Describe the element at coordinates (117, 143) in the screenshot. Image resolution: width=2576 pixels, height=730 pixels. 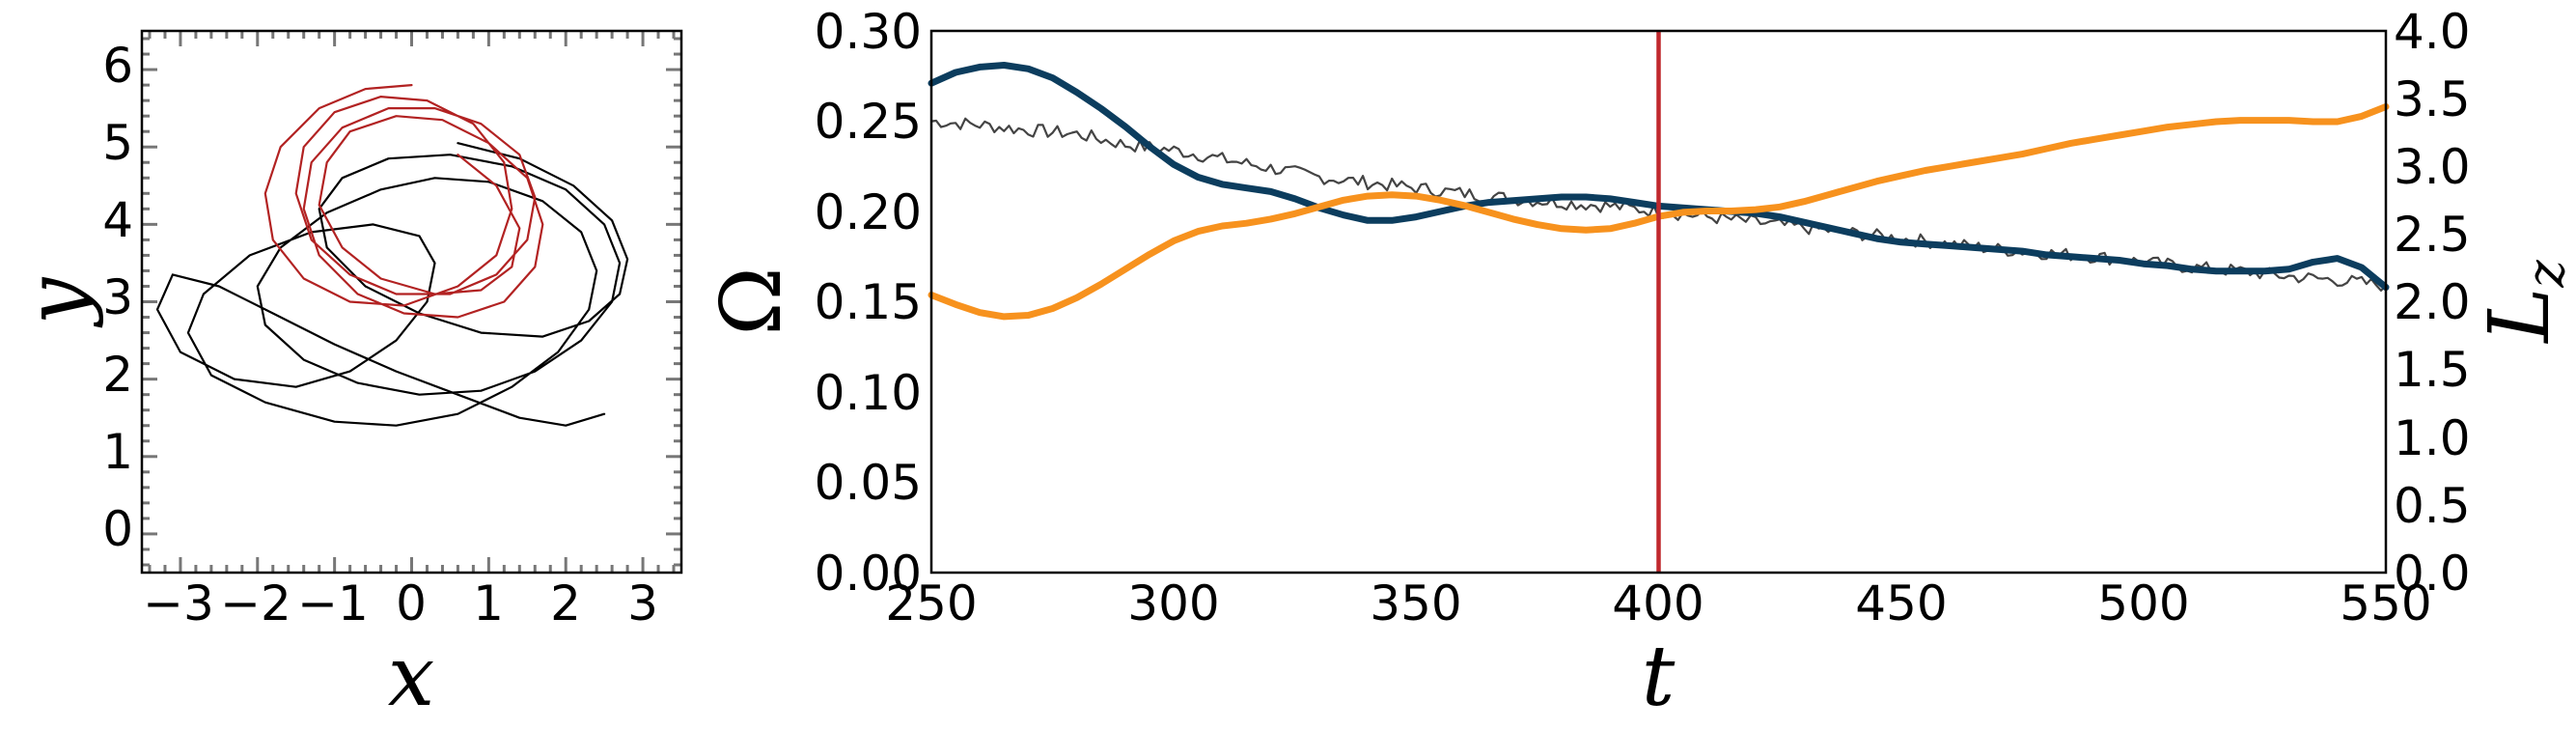
I see `y-tick-label: 5` at that location.